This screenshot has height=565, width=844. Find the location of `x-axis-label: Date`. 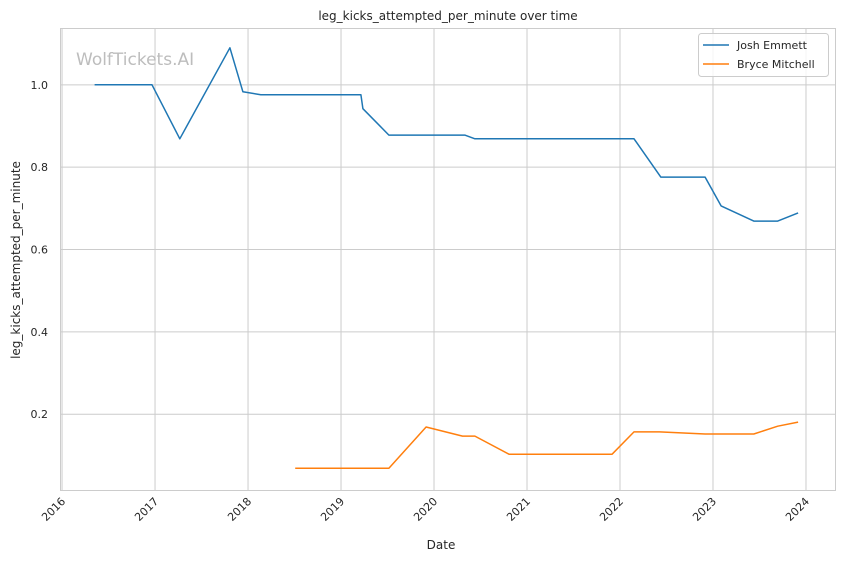

x-axis-label: Date is located at coordinates (441, 545).